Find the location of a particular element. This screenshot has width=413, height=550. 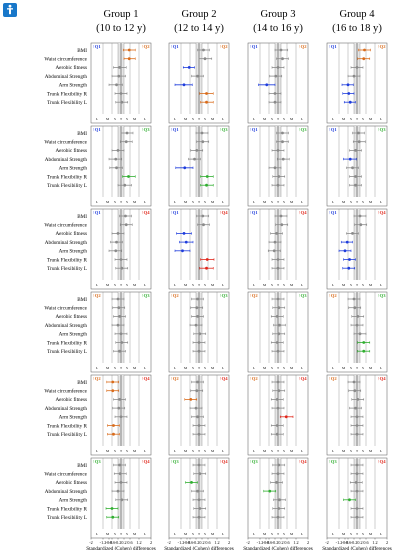

x-tick-label: -0.2 is located at coordinates (275, 542).